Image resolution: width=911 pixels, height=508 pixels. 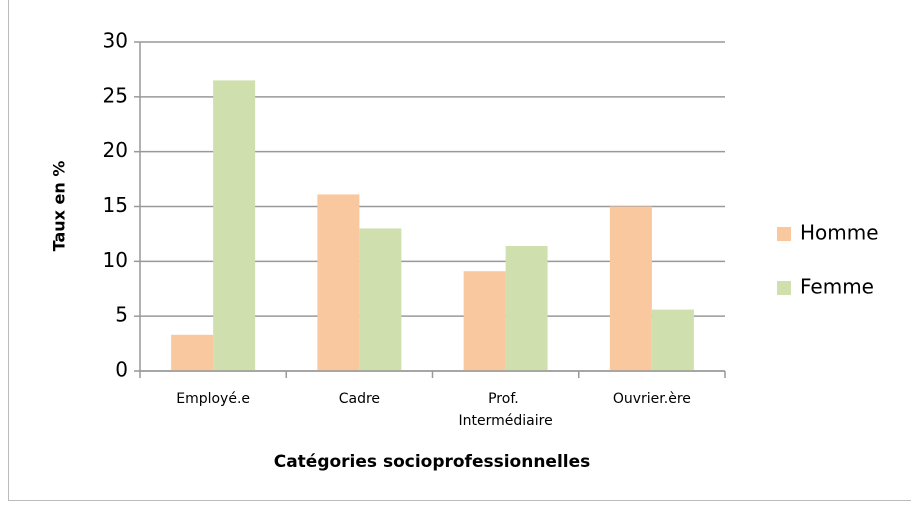 I want to click on x-tick-label: Prof. Intermédiaire, so click(x=506, y=410).